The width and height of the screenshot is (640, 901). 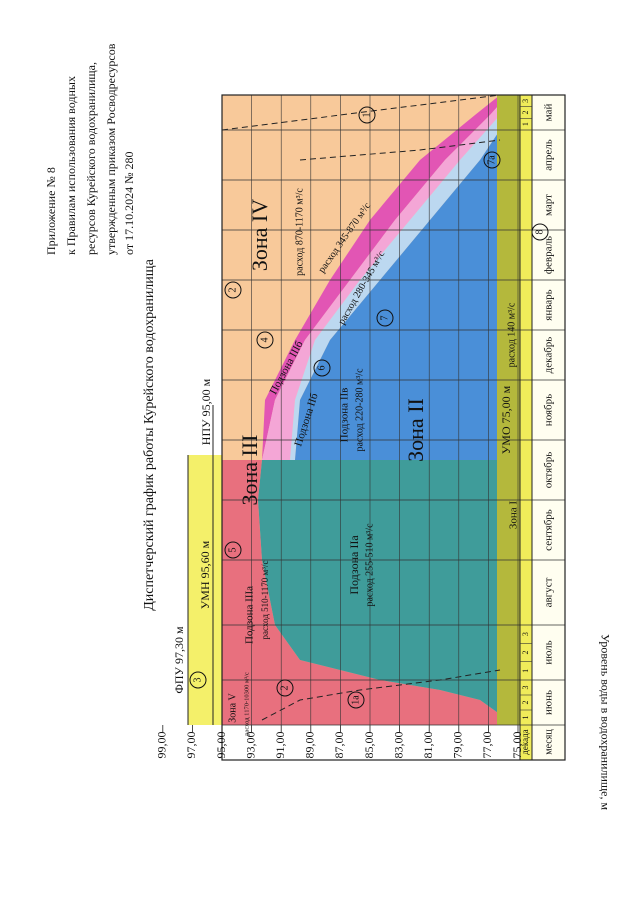 What do you see at coordinates (280, 745) in the screenshot?
I see `level-label: 91,00` at bounding box center [280, 745].